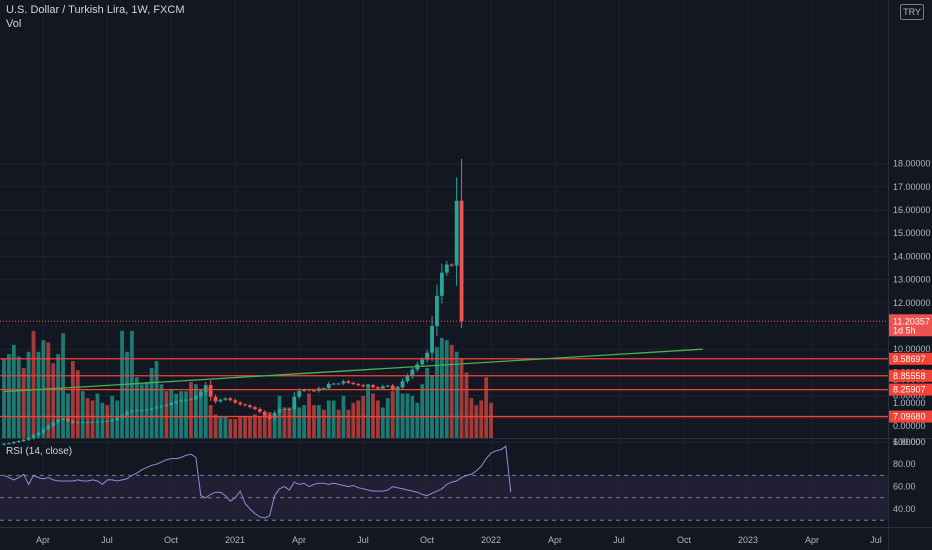 This screenshot has width=932, height=550. What do you see at coordinates (257, 482) in the screenshot?
I see `rsi-line` at bounding box center [257, 482].